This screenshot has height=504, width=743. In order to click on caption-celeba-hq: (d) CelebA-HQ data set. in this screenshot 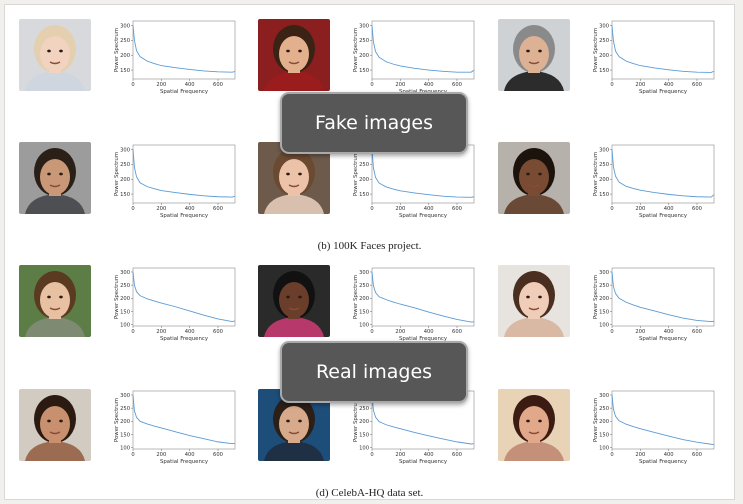, I will do `click(369, 493)`.